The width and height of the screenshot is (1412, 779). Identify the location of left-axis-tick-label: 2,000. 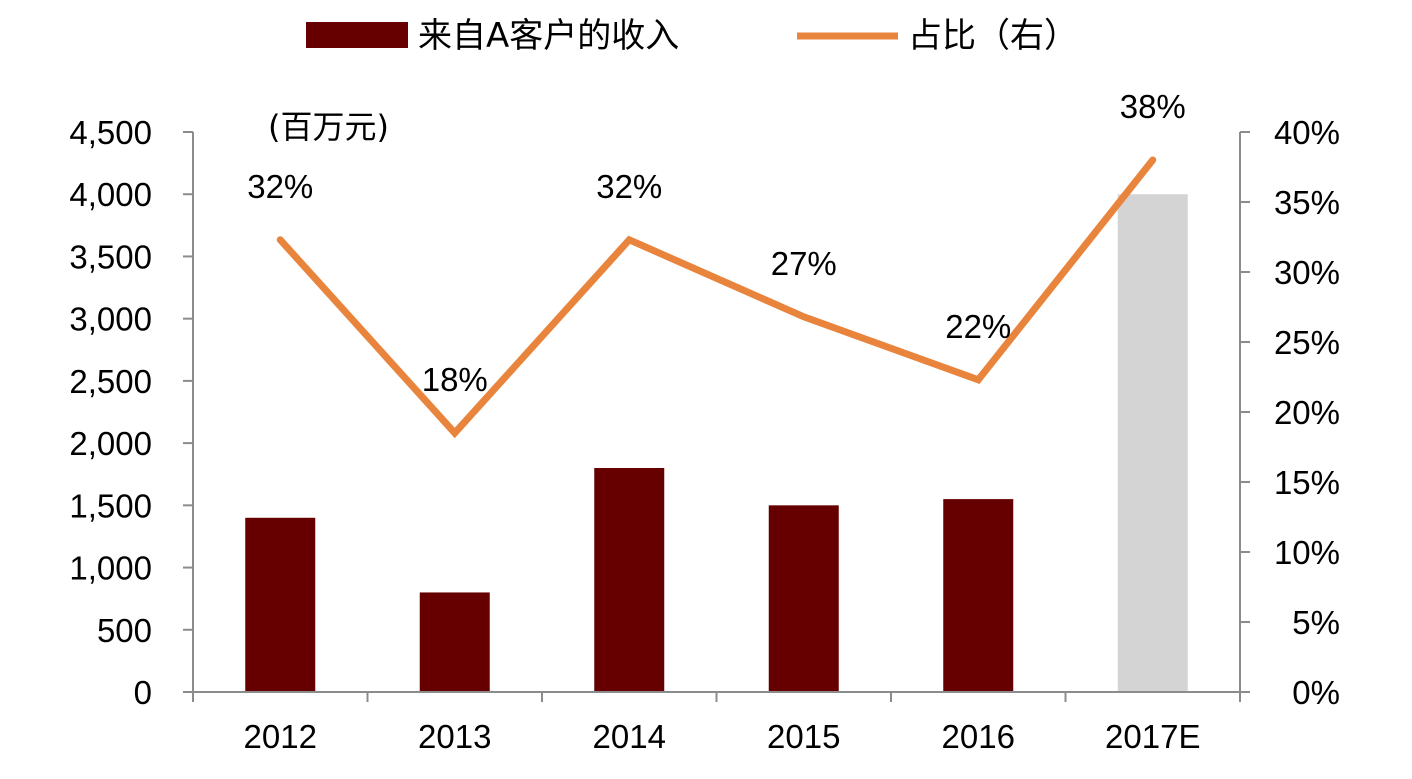
(110, 443).